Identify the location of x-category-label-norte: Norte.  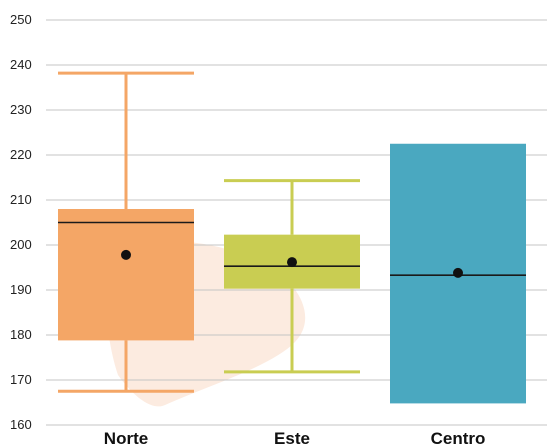
(126, 438).